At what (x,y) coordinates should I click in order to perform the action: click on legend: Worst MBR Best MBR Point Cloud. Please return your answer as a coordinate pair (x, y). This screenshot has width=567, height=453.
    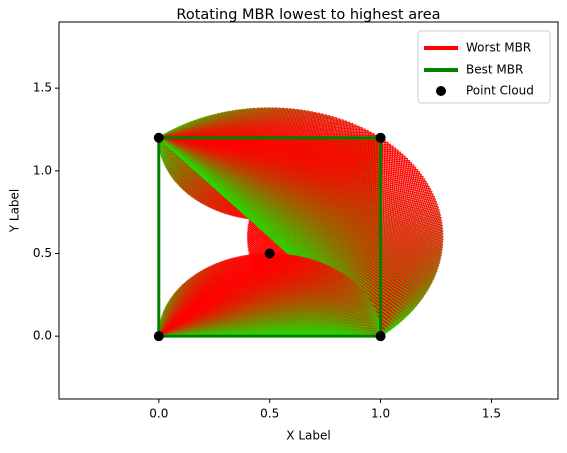
    Looking at the image, I should click on (484, 67).